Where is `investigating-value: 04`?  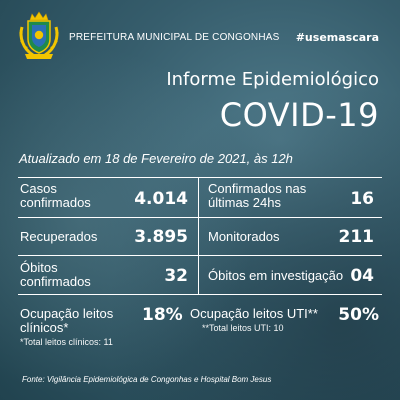
investigating-value: 04 is located at coordinates (362, 276).